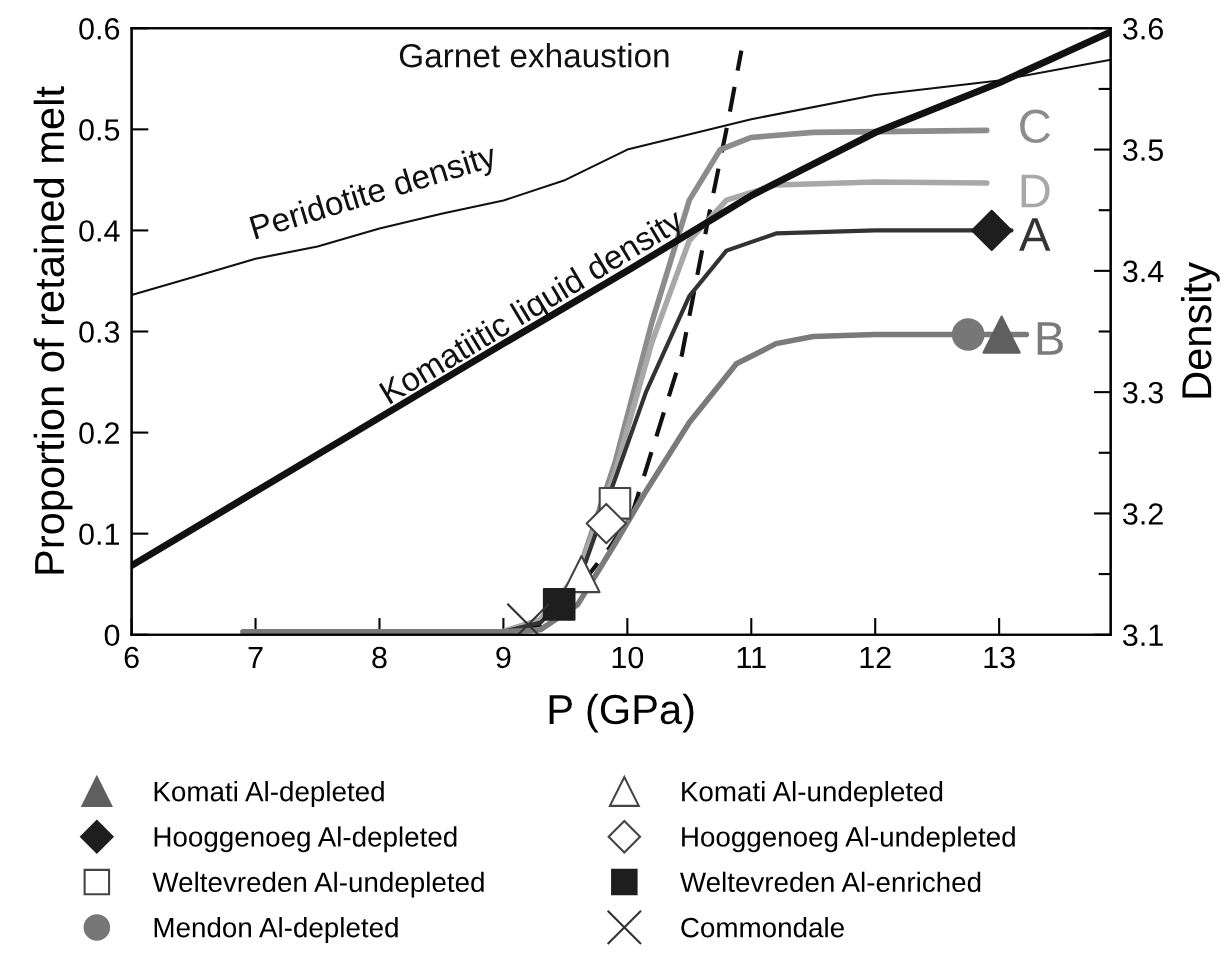 This screenshot has width=1230, height=975. Describe the element at coordinates (1142, 635) in the screenshot. I see `y2-tick-label: 3.1` at that location.